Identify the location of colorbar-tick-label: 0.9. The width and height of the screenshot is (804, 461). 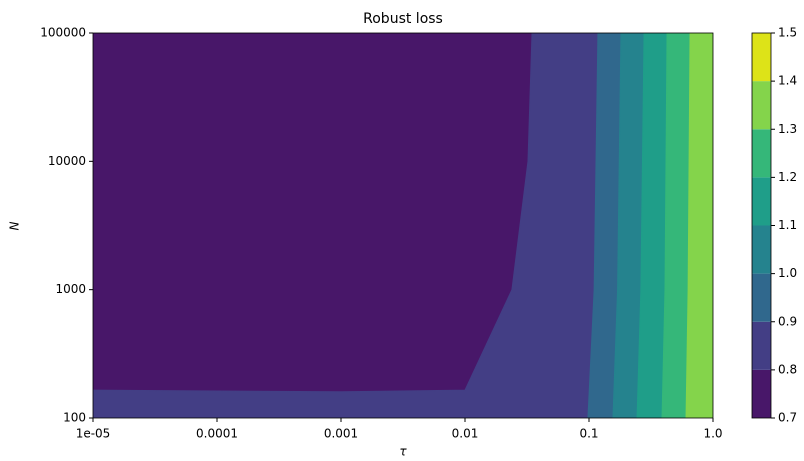
(787, 321).